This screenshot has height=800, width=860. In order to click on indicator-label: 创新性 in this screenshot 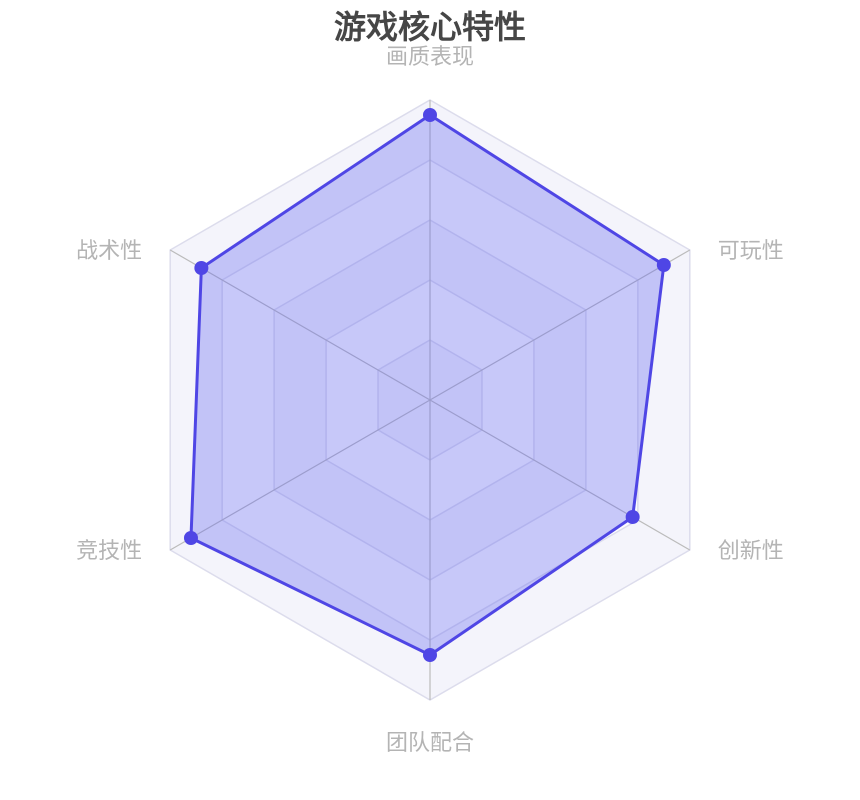, I will do `click(751, 551)`.